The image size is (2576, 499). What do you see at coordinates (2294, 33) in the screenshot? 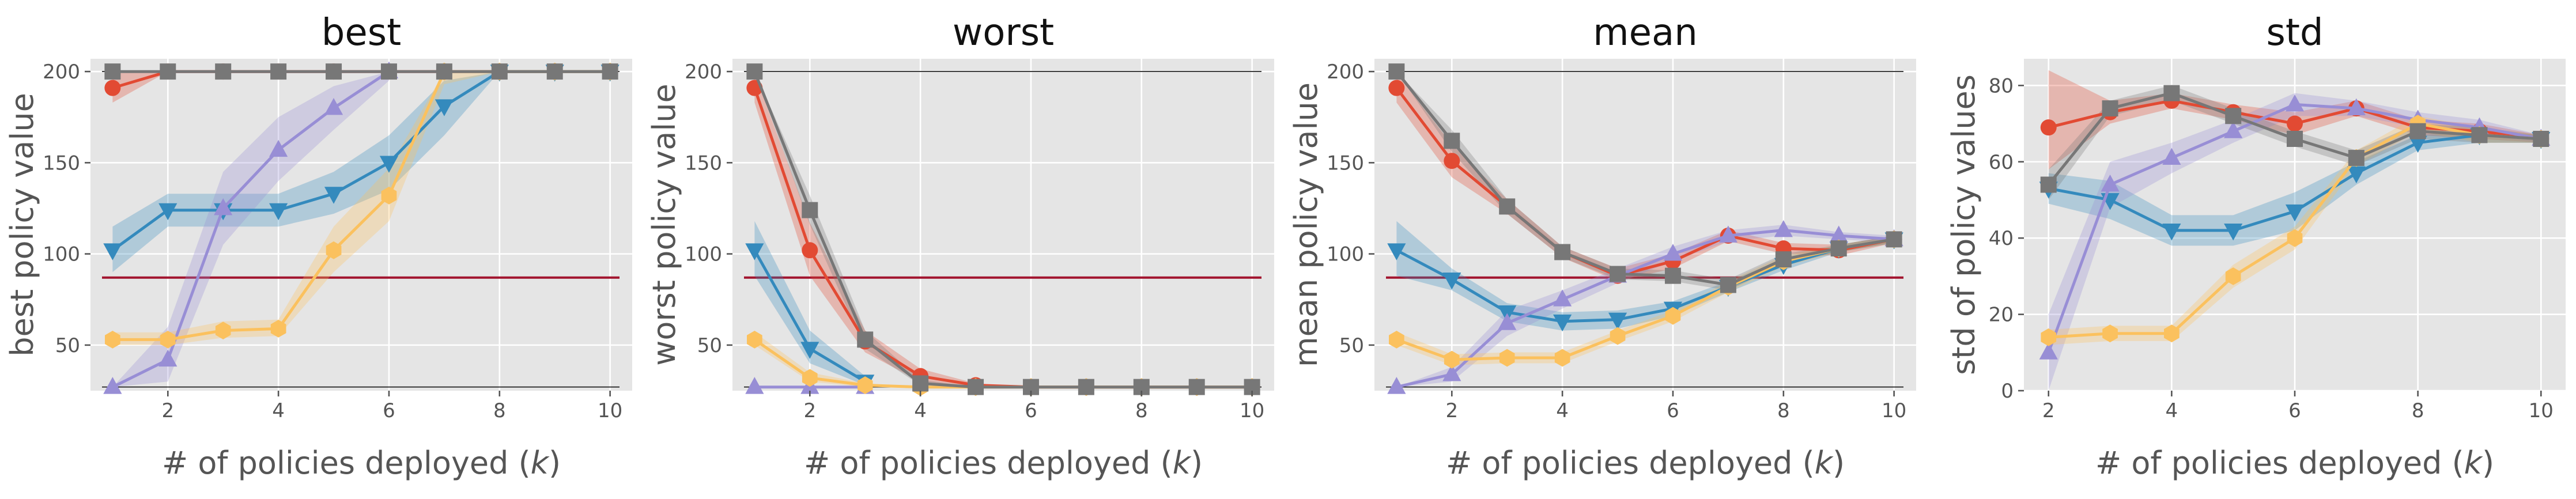
I see `chart-title: std` at bounding box center [2294, 33].